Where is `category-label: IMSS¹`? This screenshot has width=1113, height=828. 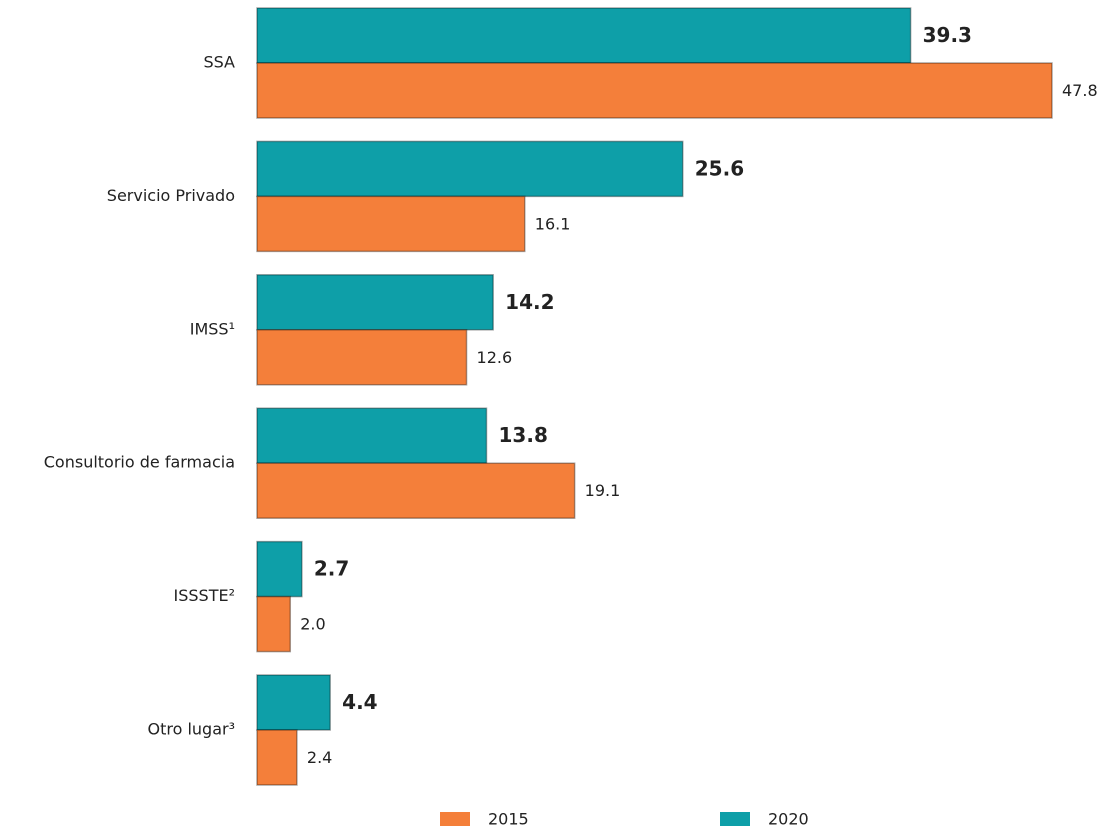 category-label: IMSS¹ is located at coordinates (212, 328).